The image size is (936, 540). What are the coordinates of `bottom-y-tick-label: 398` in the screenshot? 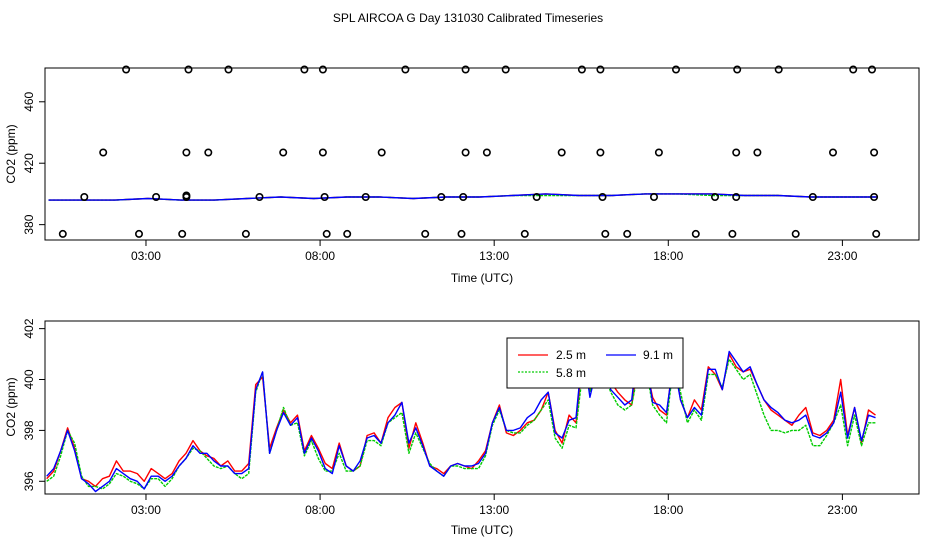 It's located at (29, 430).